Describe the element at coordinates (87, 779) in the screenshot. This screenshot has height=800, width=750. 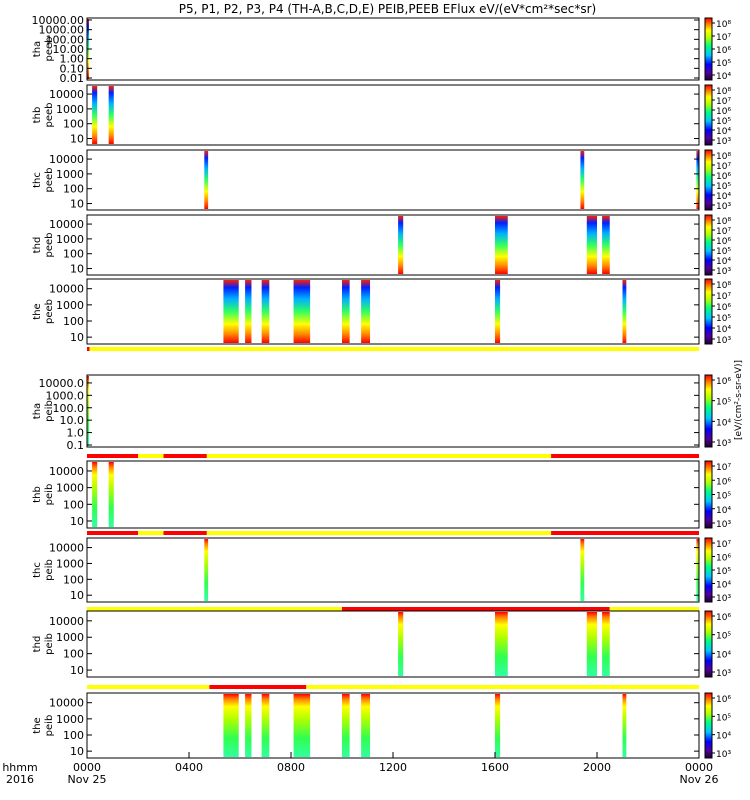
I see `x-date-label: Nov 25` at that location.